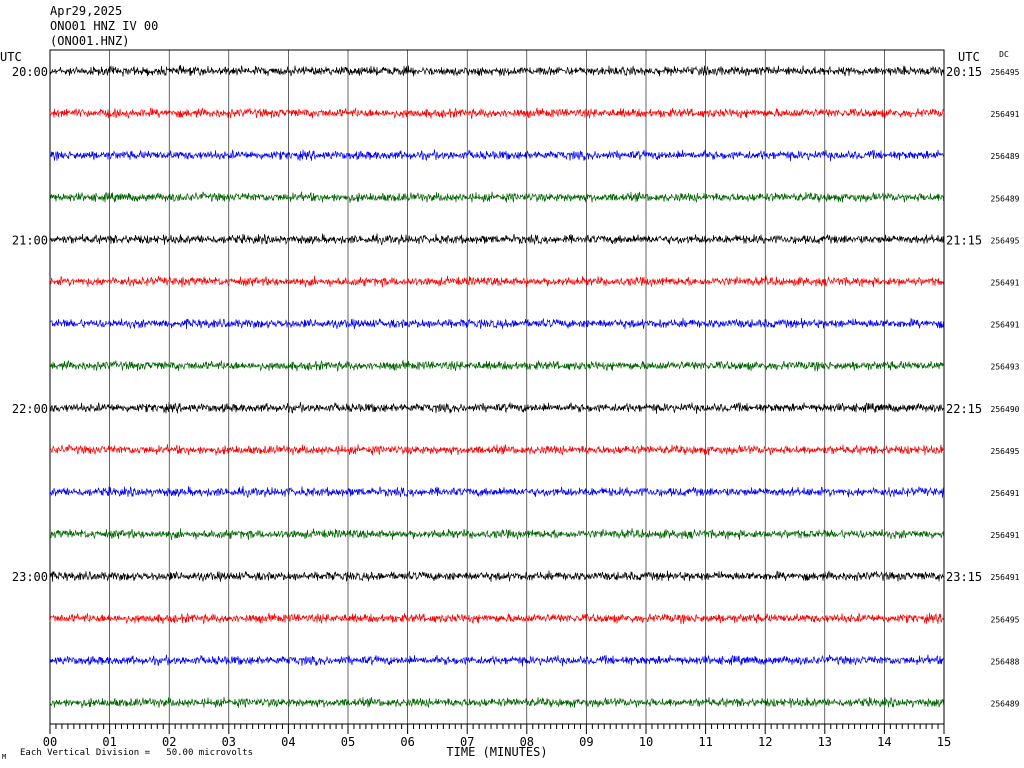 The width and height of the screenshot is (1024, 768). I want to click on x-tick-label: 00, so click(50, 742).